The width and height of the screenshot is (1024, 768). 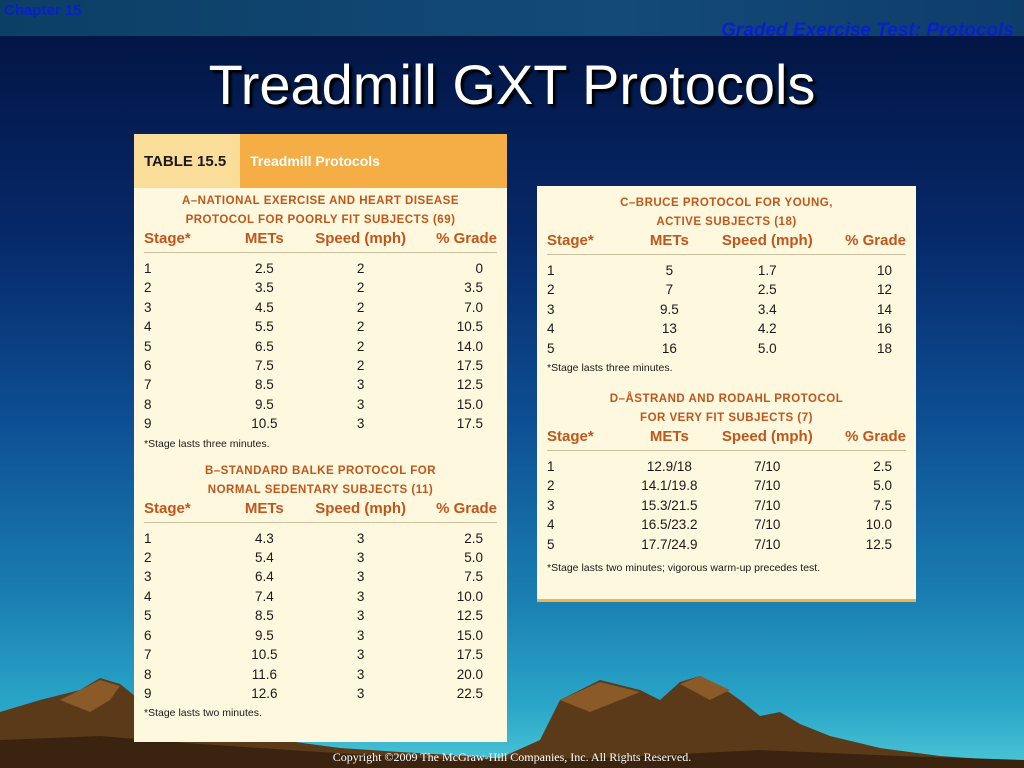 I want to click on grade-cell: 14, so click(x=884, y=309).